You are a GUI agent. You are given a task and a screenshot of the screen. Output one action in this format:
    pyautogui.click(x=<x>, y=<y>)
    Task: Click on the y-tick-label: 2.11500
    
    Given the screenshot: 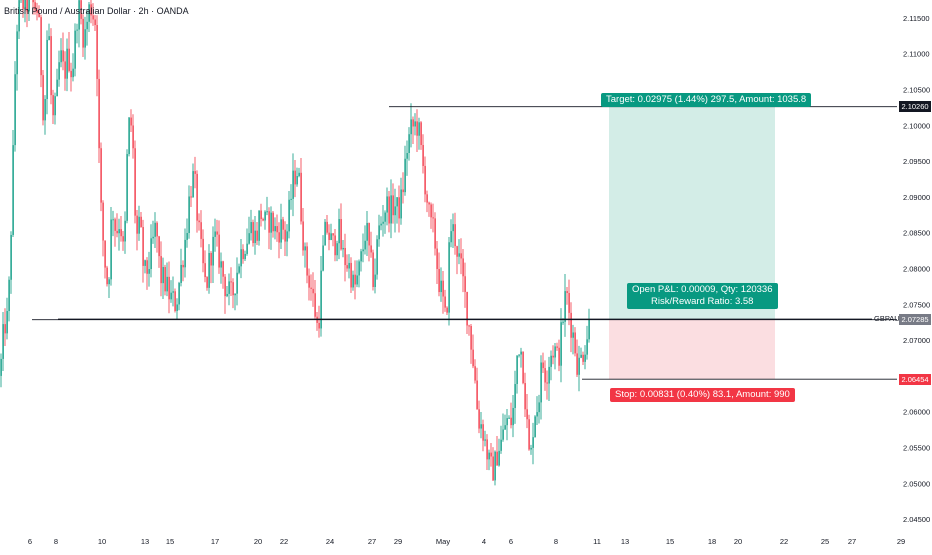 What is the action you would take?
    pyautogui.click(x=916, y=18)
    